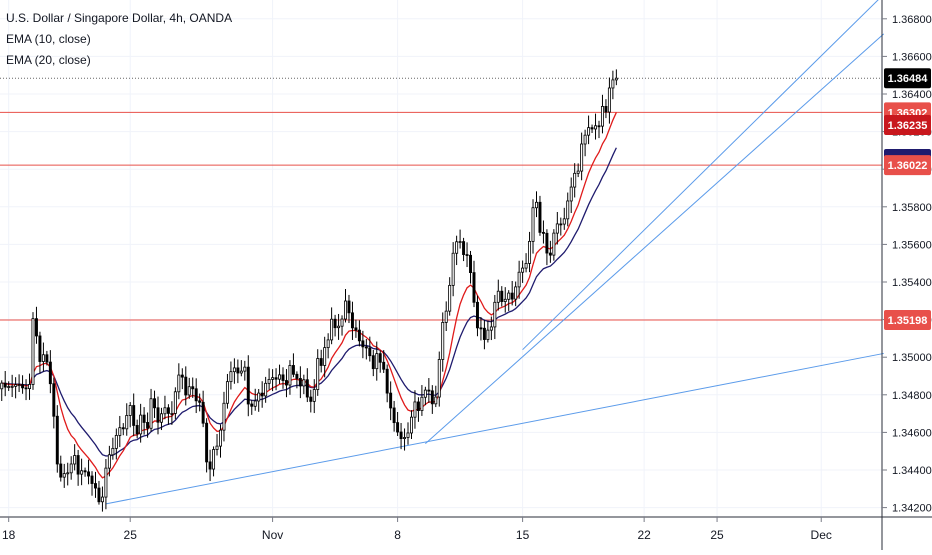  I want to click on y-tick-label: 1.35400, so click(912, 283).